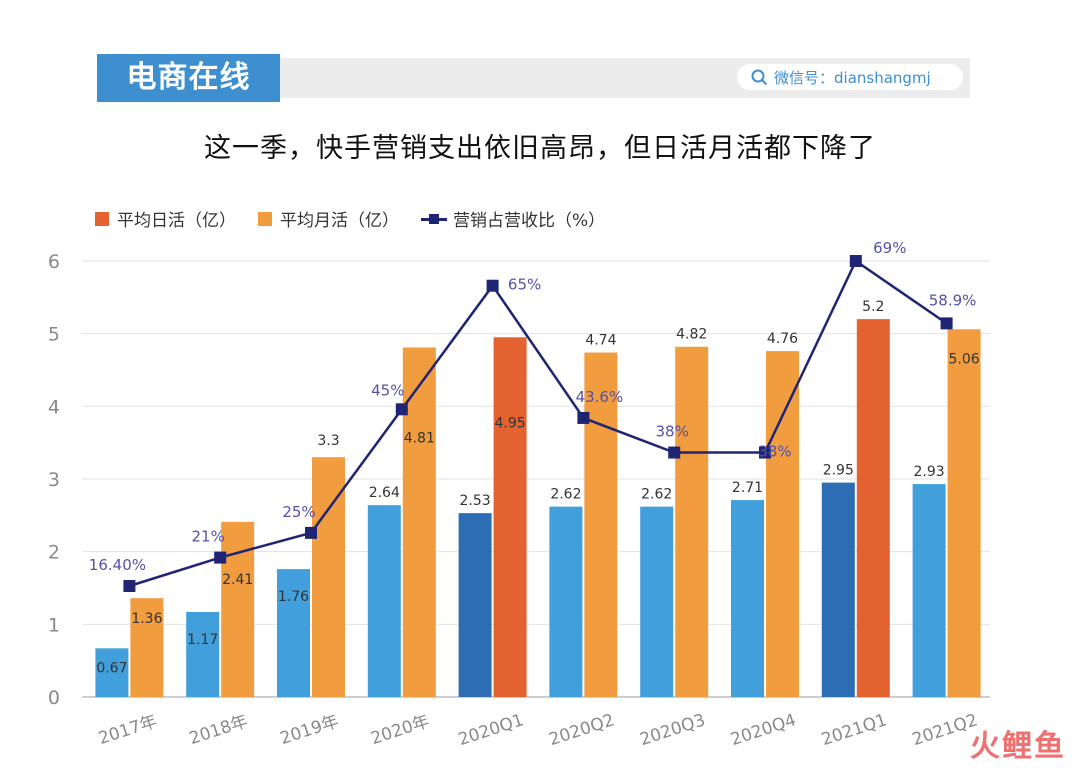  Describe the element at coordinates (102, 218) in the screenshot. I see `legend-swatch-dau` at that location.